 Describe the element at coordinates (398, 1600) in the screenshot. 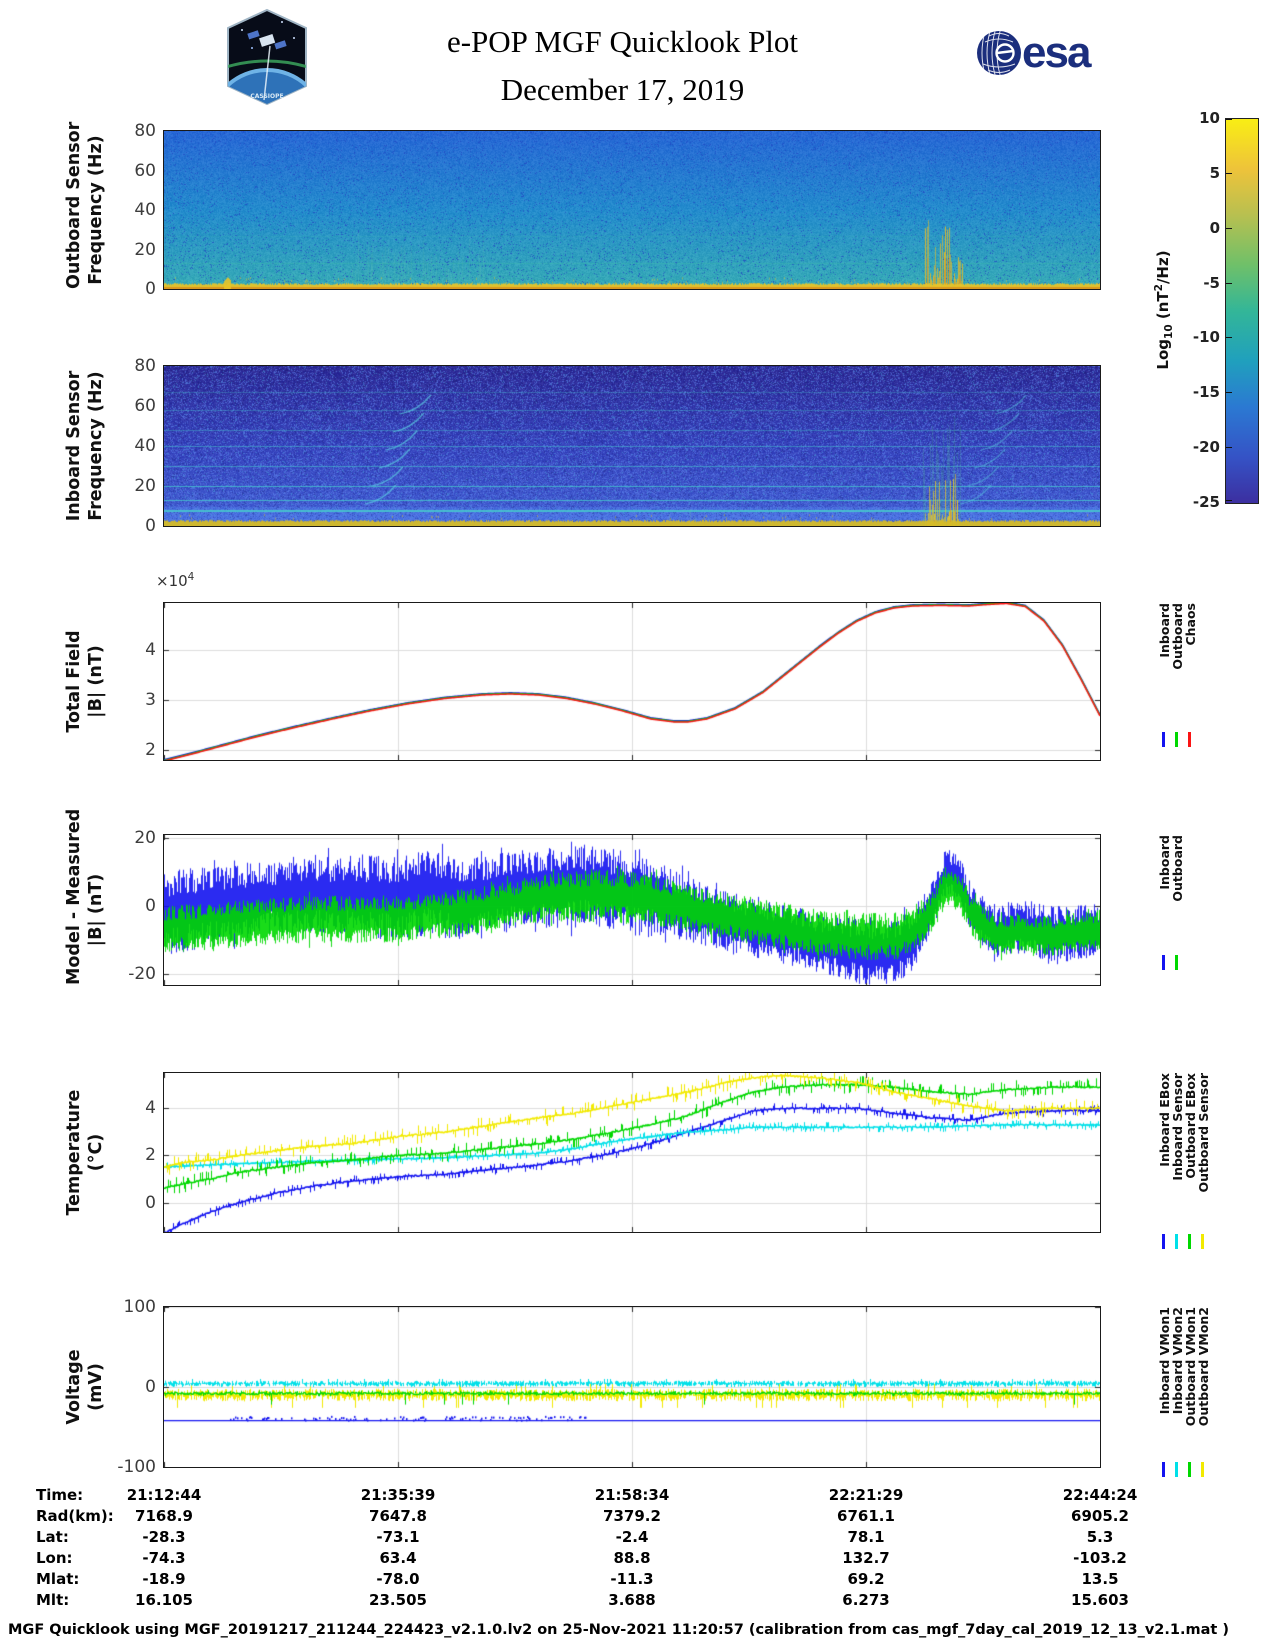

I see `table-cell: 23.505` at that location.